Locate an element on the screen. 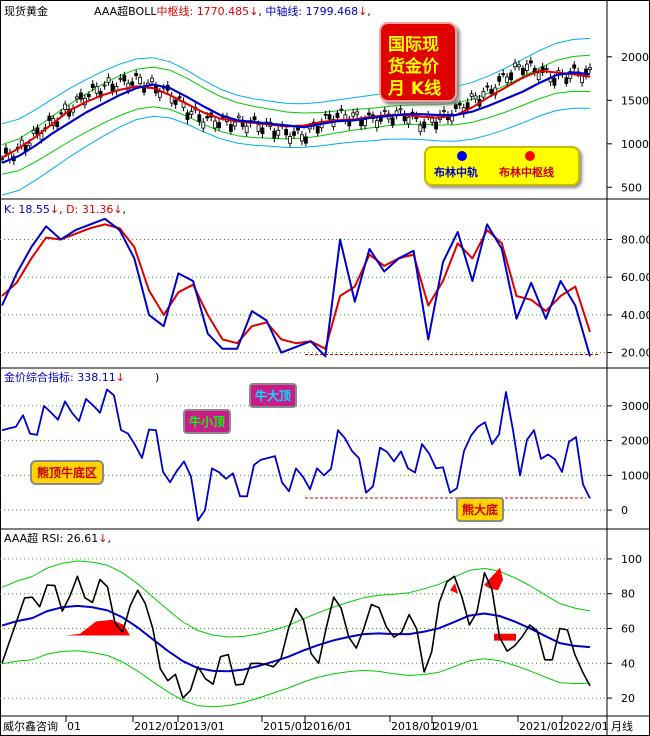 The height and width of the screenshot is (736, 650). d-tail: , is located at coordinates (124, 209).